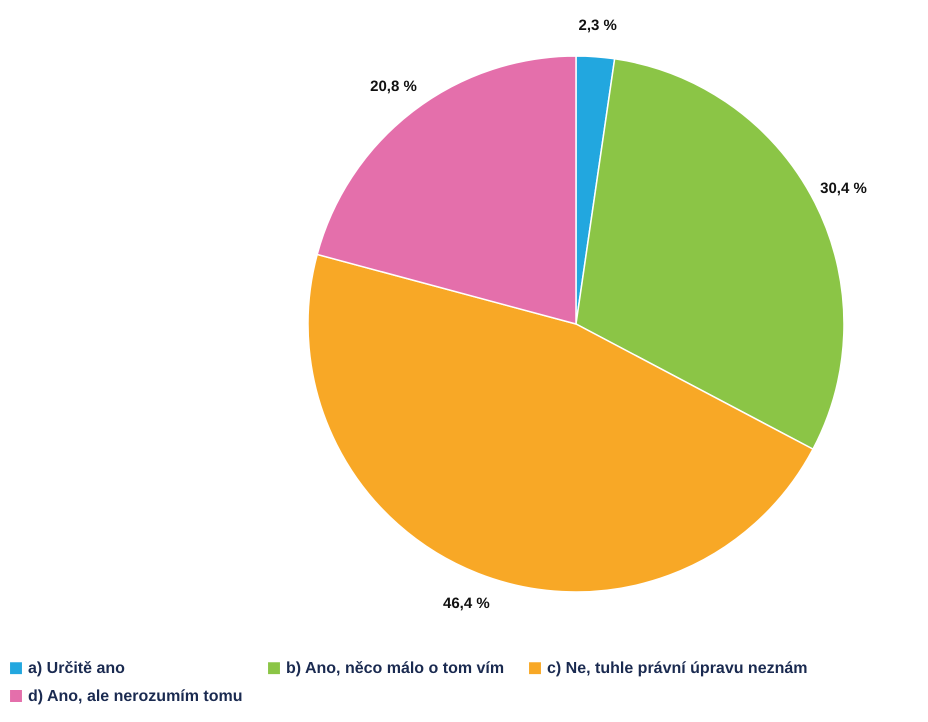 The height and width of the screenshot is (722, 928). I want to click on legend-label: c) Ne, tuhle právní úpravu neznám, so click(677, 669).